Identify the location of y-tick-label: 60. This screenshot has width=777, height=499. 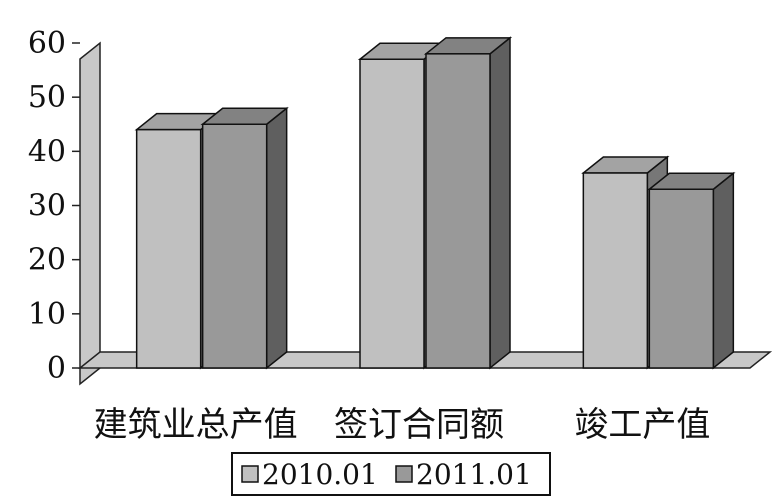
(47, 43).